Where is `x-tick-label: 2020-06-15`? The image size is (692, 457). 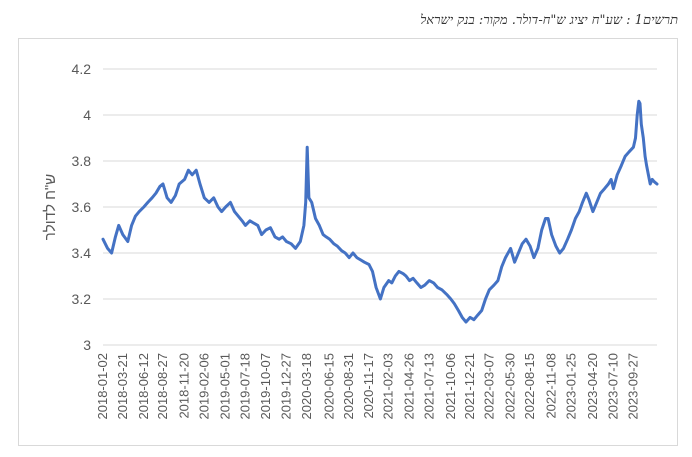 x-tick-label: 2020-06-15 is located at coordinates (329, 386).